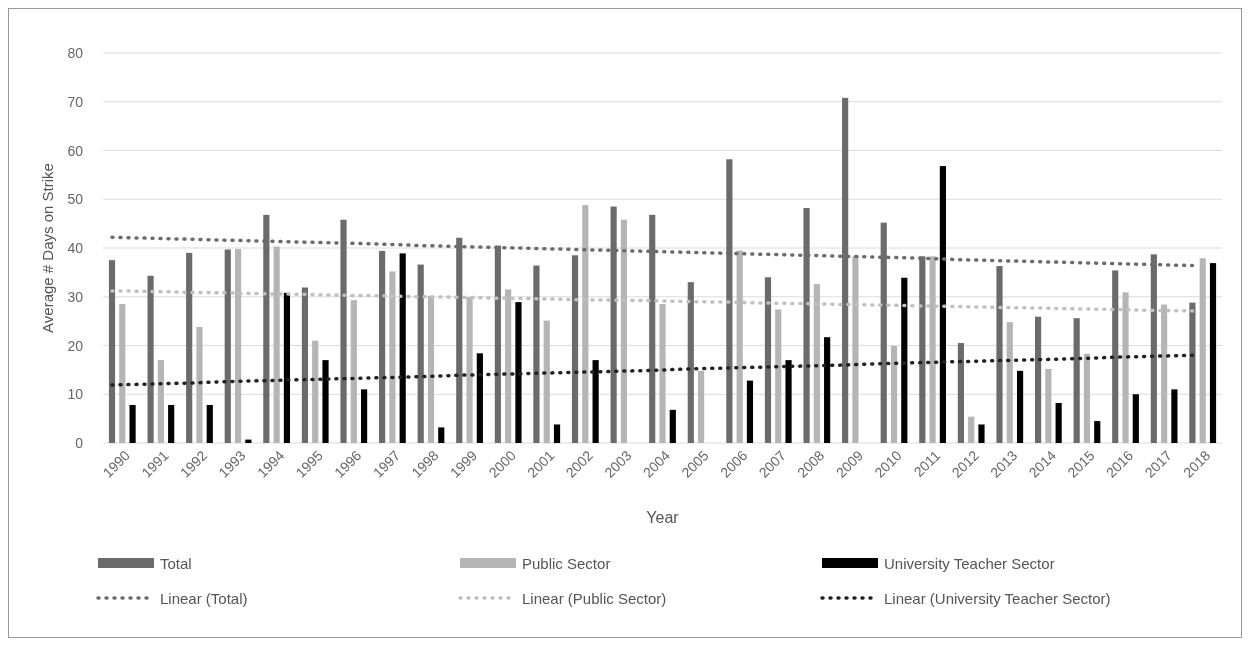 The image size is (1250, 645). I want to click on legend-label: Linear (Total), so click(204, 598).